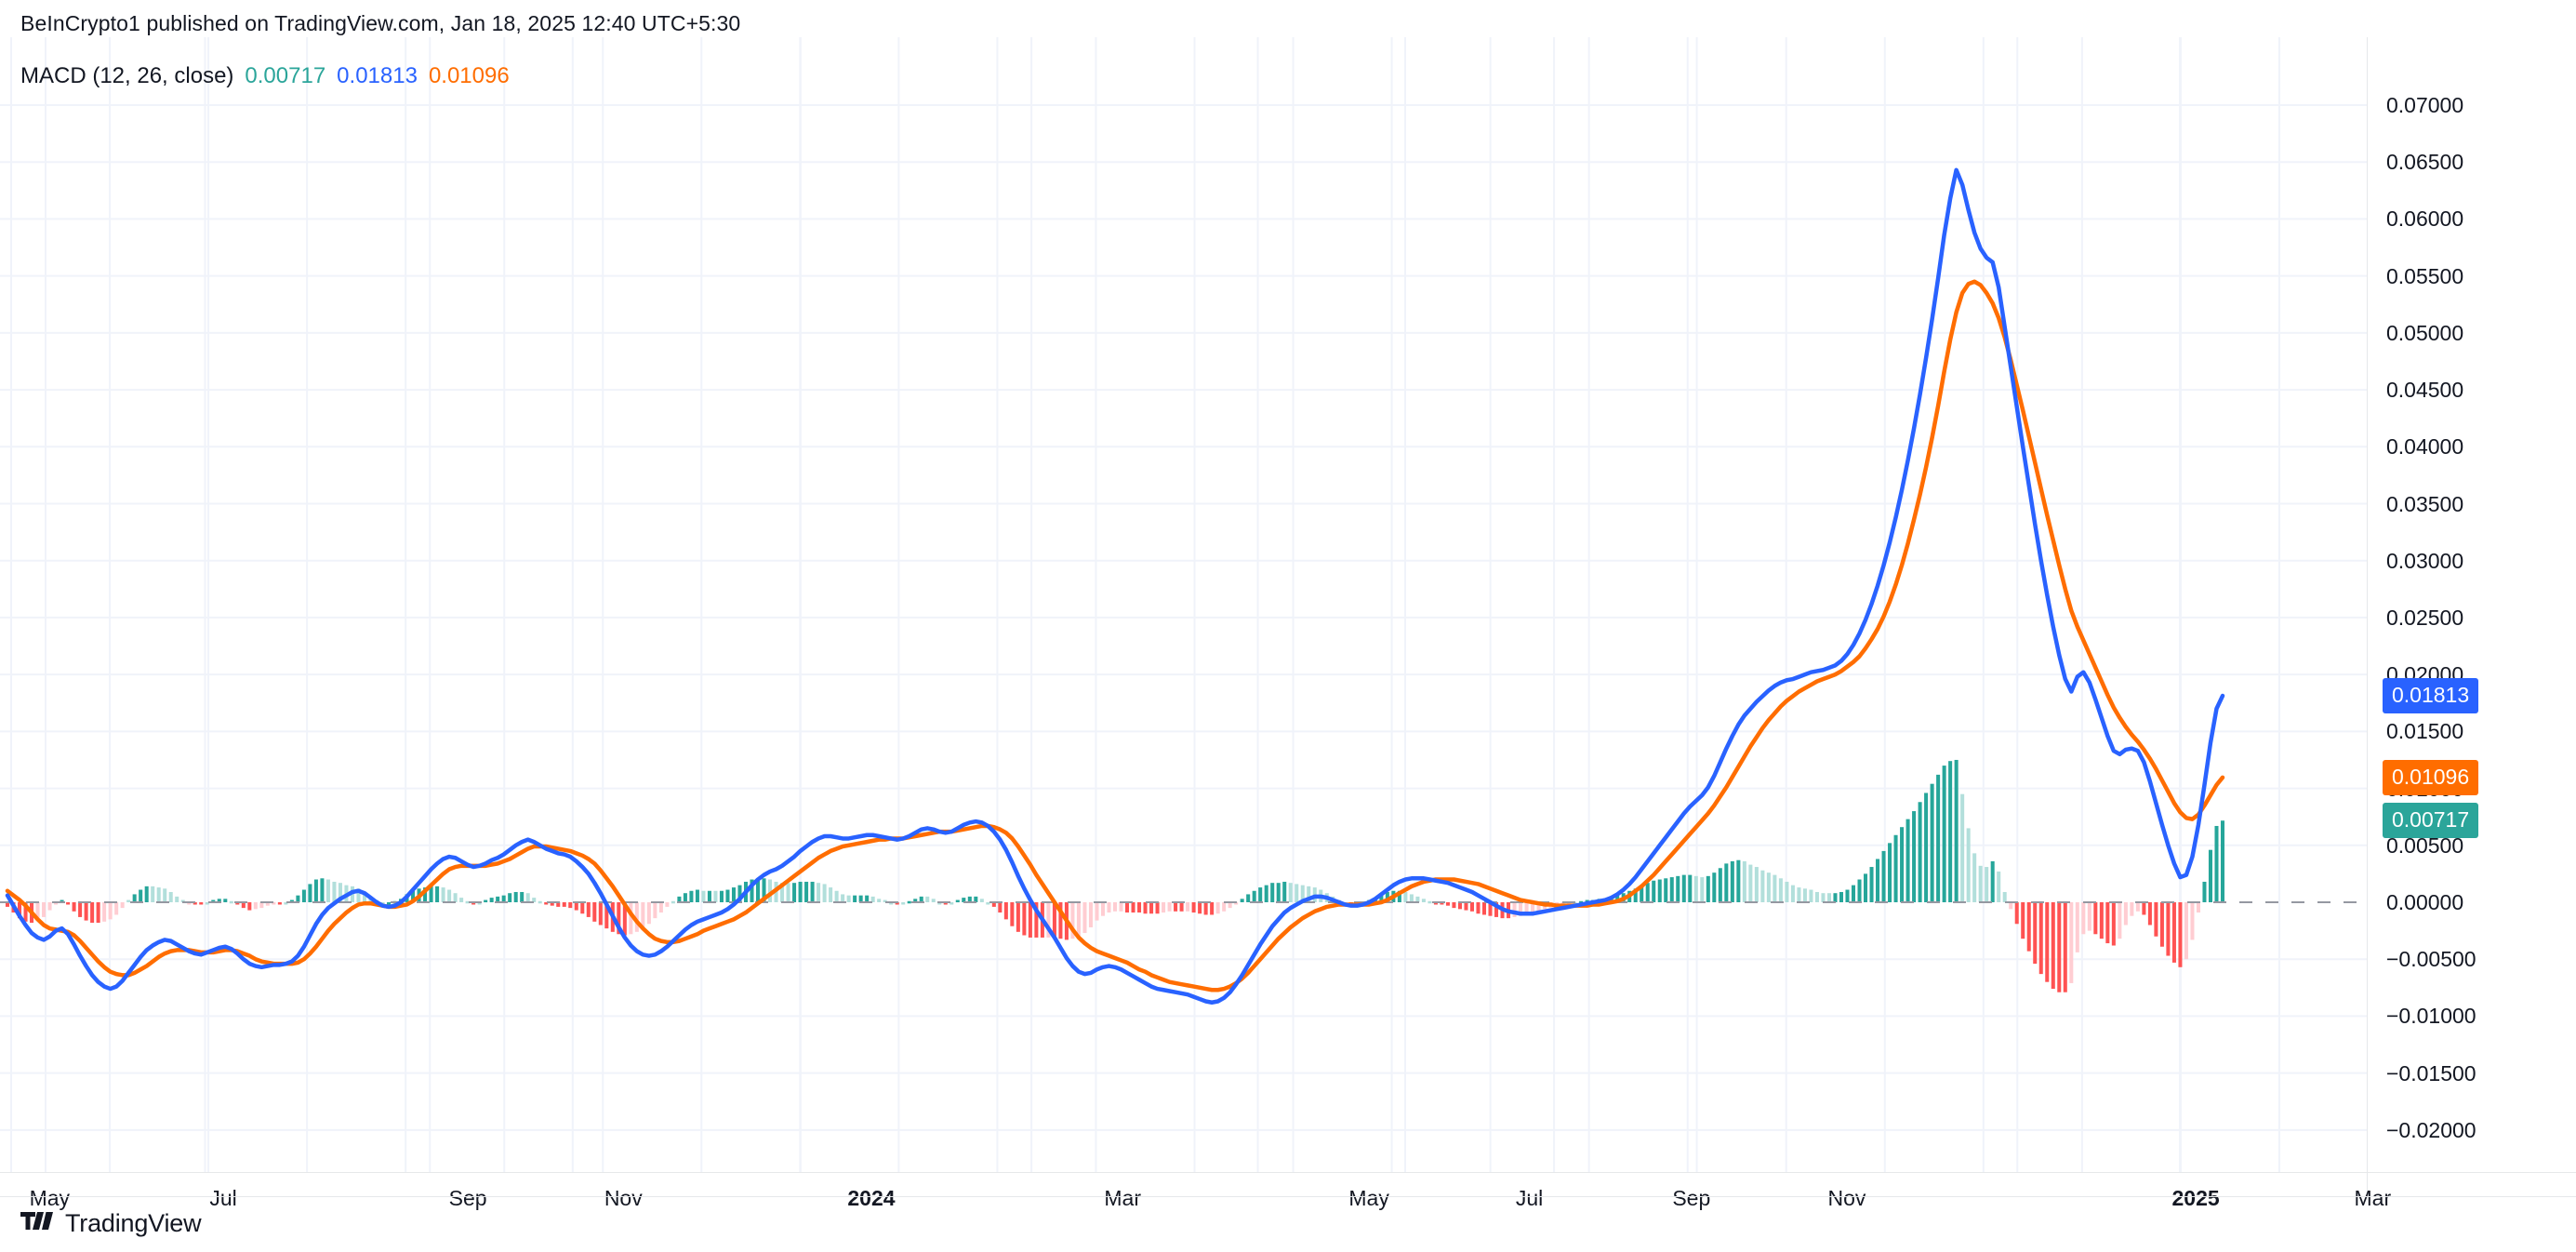  Describe the element at coordinates (1288, 1202) in the screenshot. I see `time-axis: May Jul Sep Nov 2024 Mar May Jul Sep Nov 2025 Mar` at that location.